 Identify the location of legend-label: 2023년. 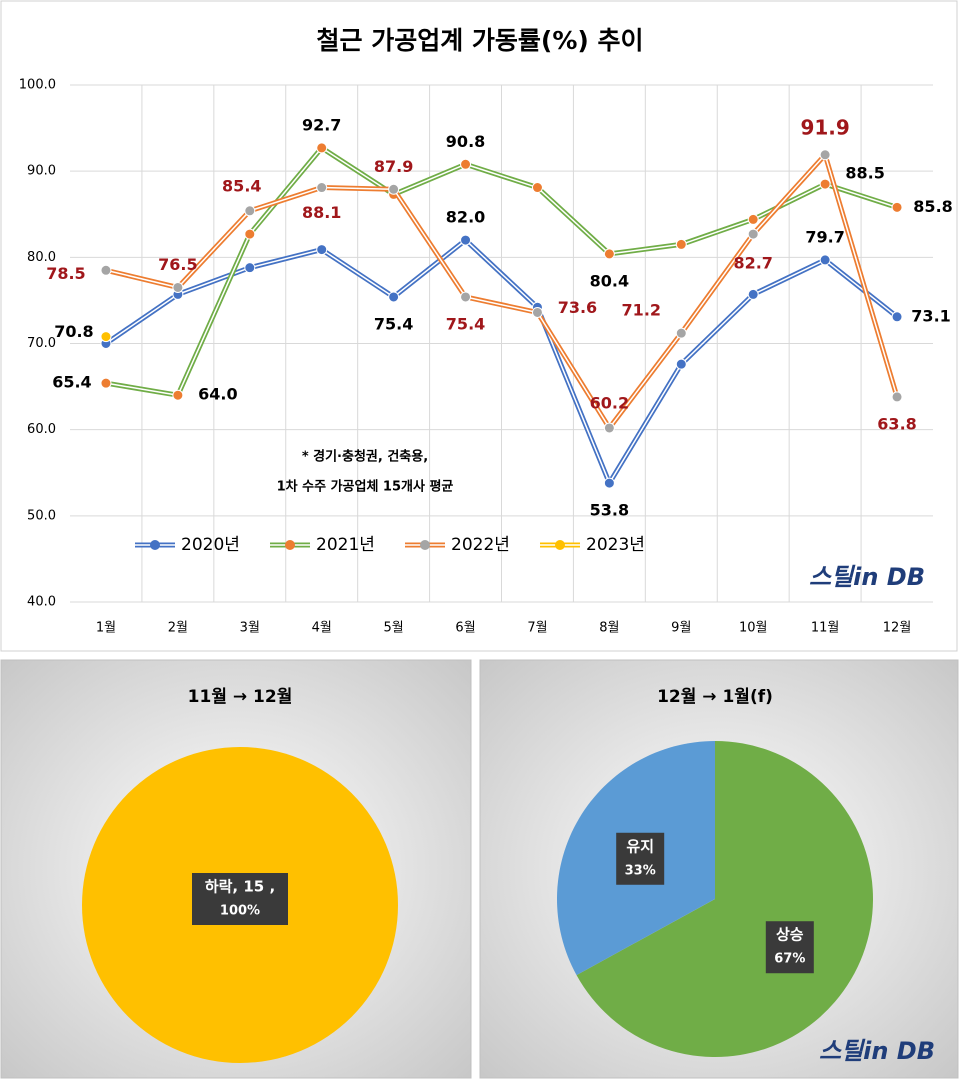
(615, 545).